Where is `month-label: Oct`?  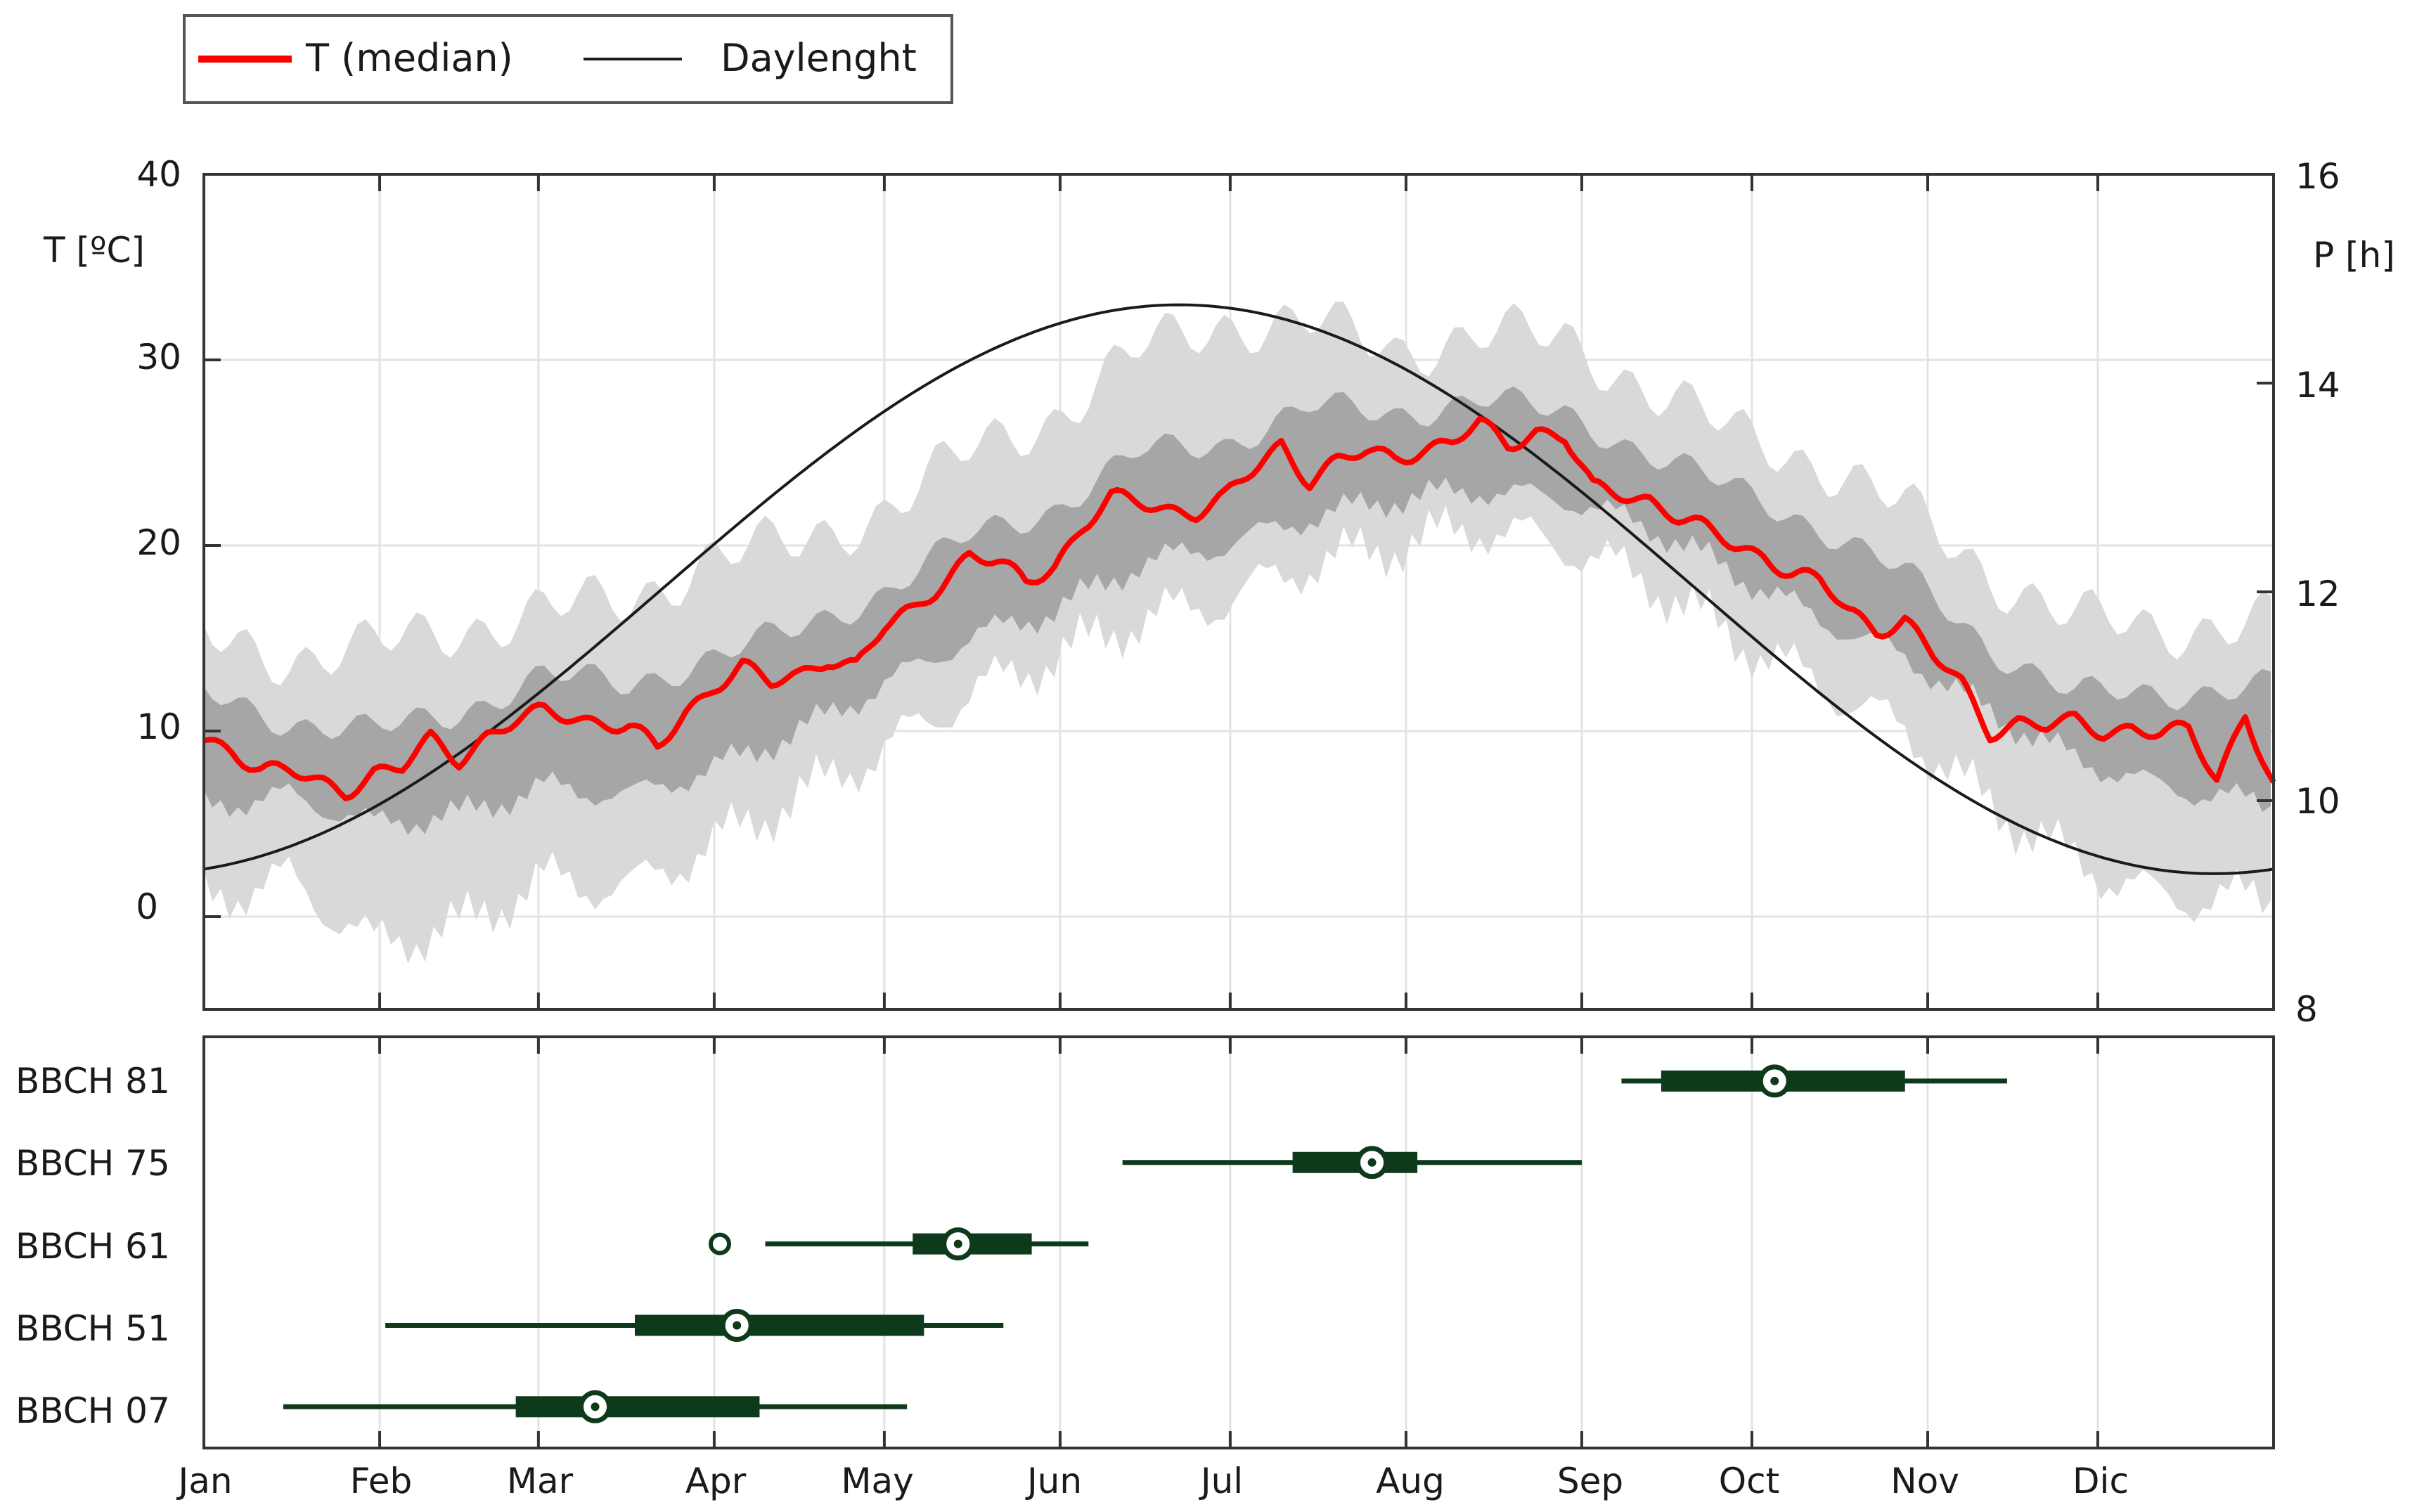 month-label: Oct is located at coordinates (1749, 1481).